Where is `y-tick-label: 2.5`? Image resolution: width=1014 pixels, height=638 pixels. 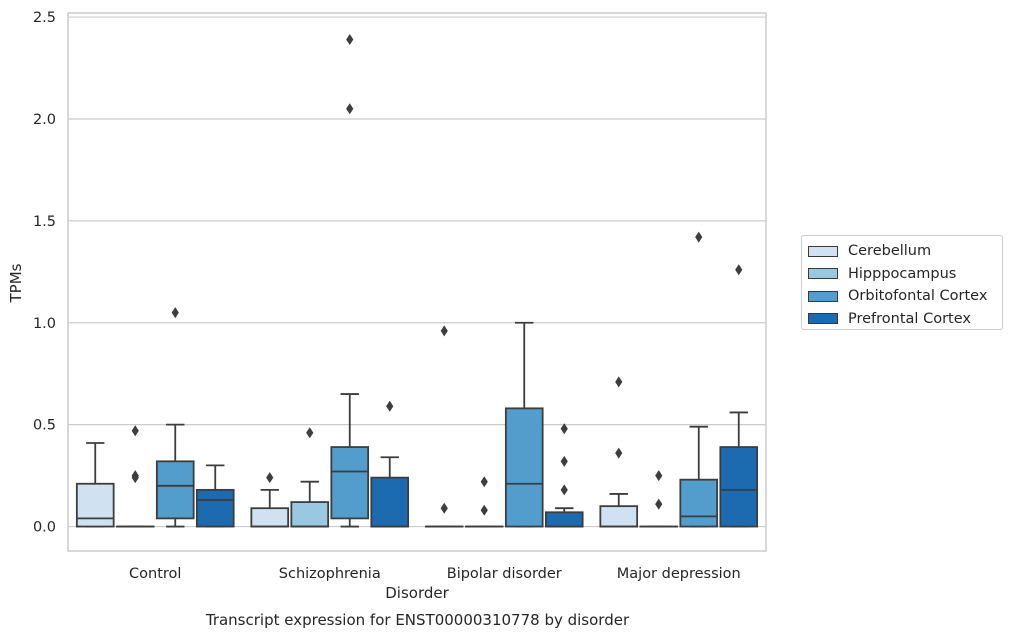 y-tick-label: 2.5 is located at coordinates (44, 18).